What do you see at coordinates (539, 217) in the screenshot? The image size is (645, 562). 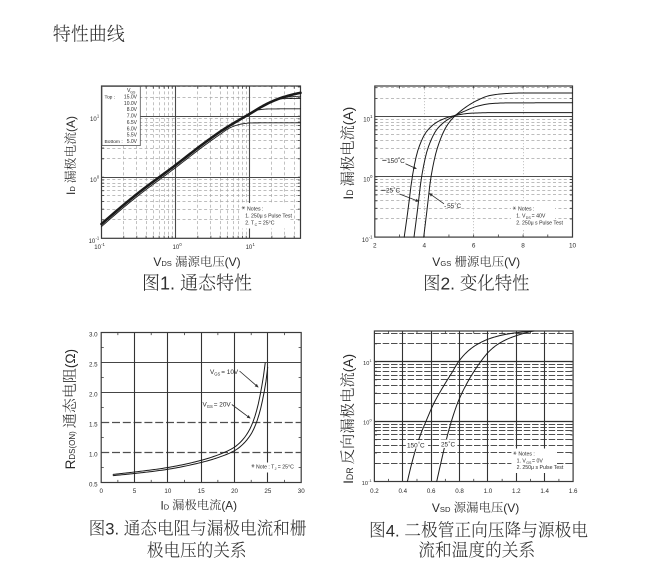 I see `svg-text: = 40V` at bounding box center [539, 217].